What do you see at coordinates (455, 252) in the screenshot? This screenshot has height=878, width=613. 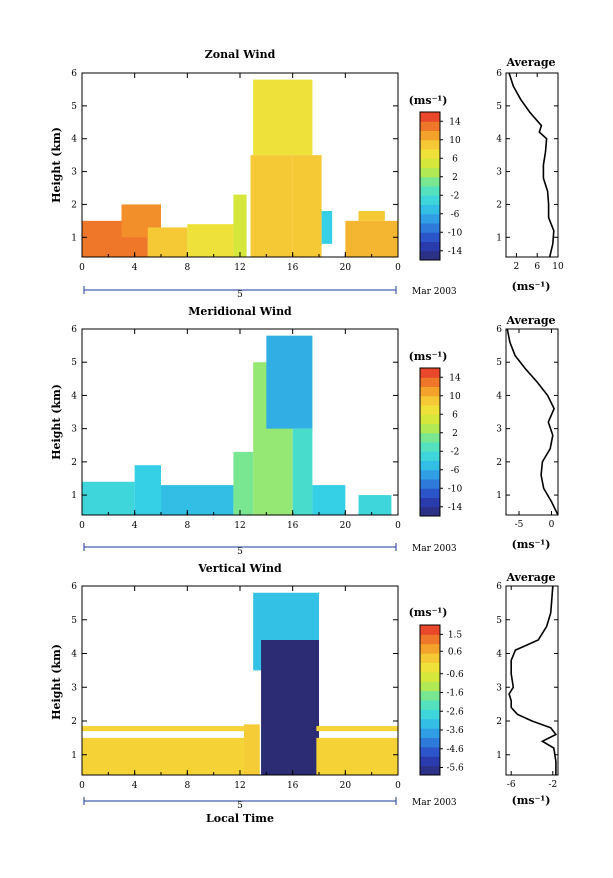 I see `colorbar-tick-label: -14` at bounding box center [455, 252].